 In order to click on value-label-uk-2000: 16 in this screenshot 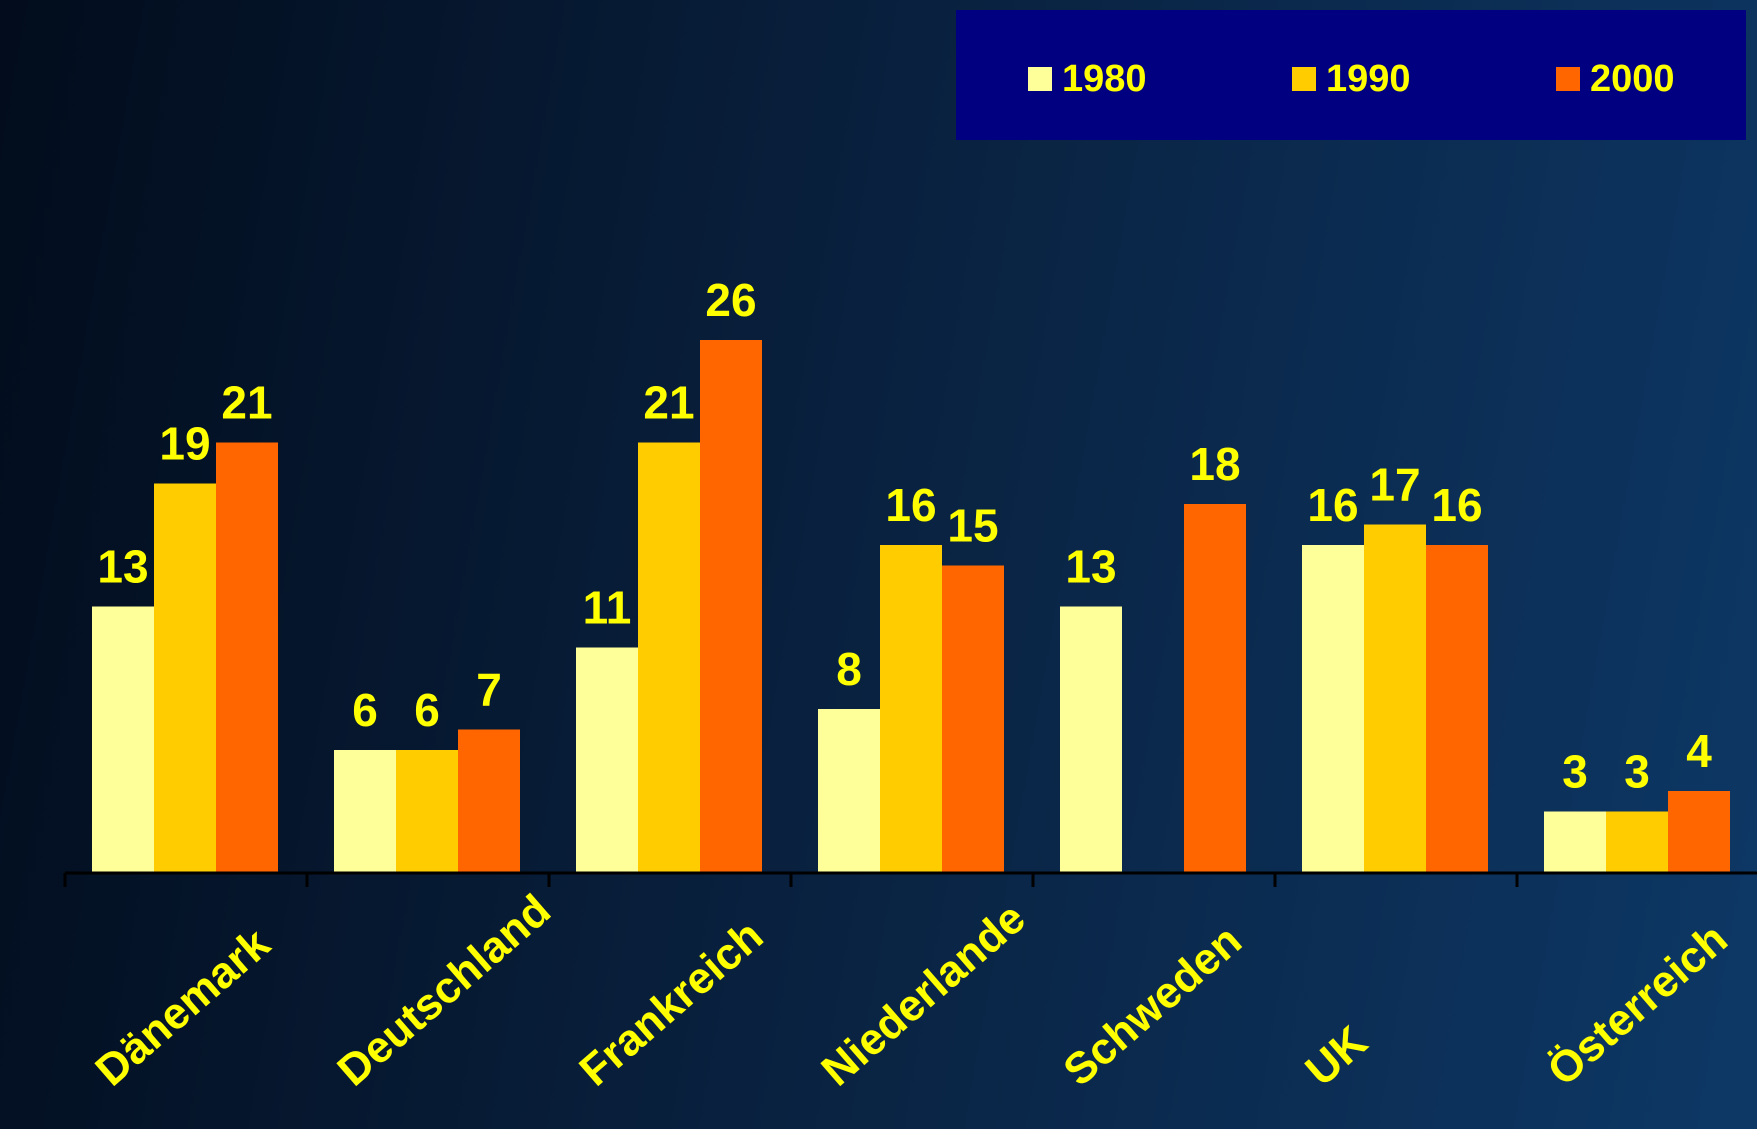, I will do `click(1456, 505)`.